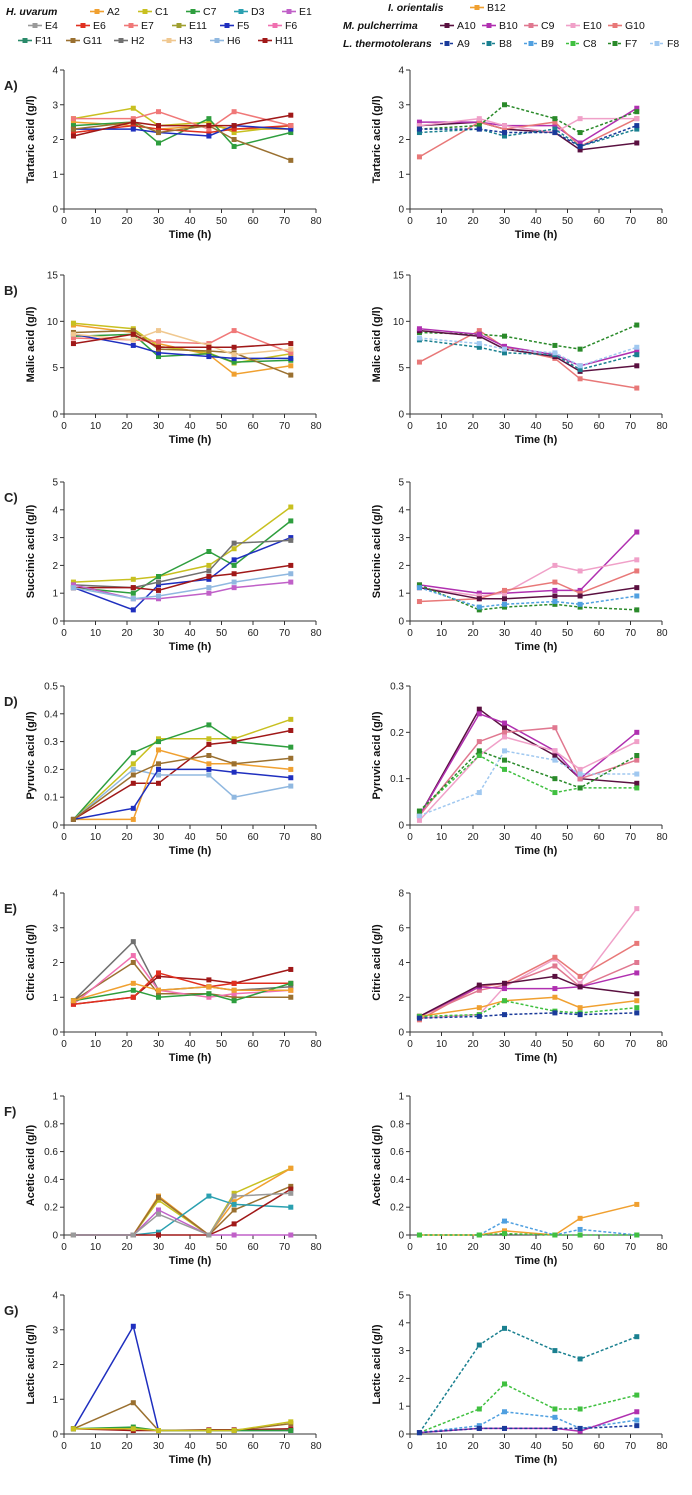 The image size is (692, 1495). I want to click on legend-item-e7: E7, so click(139, 26).